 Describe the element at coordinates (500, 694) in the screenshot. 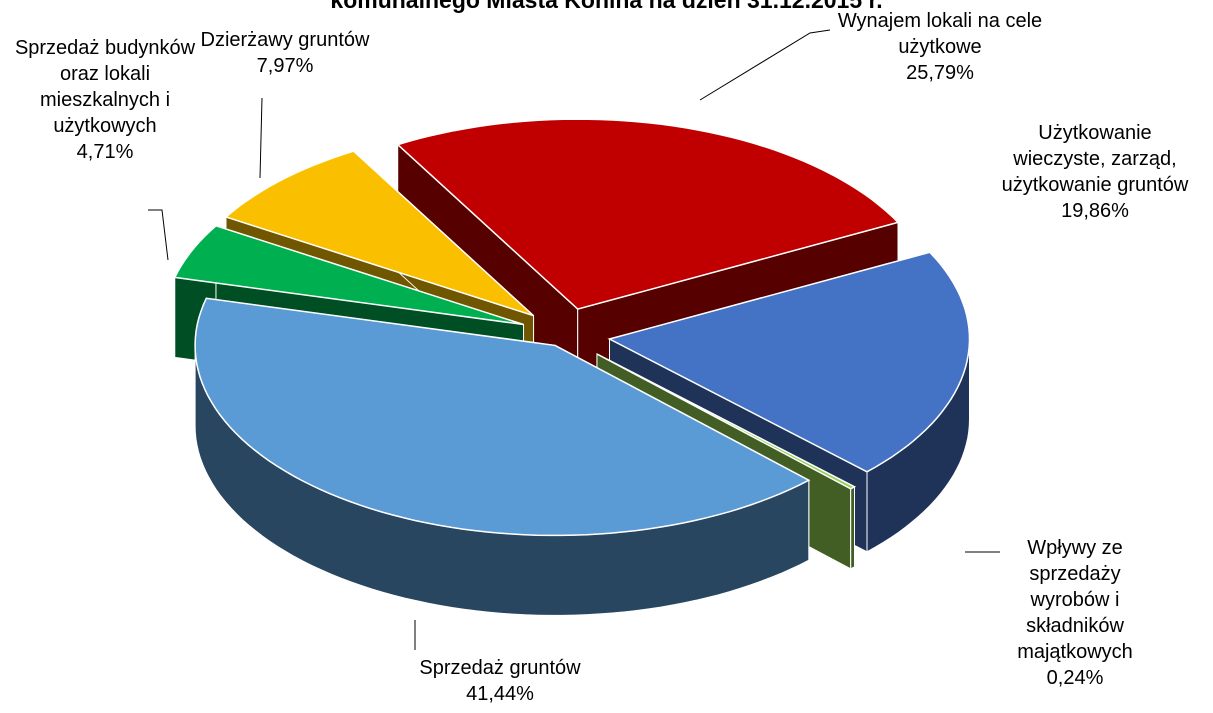

I see `value-label: 41,44%` at that location.